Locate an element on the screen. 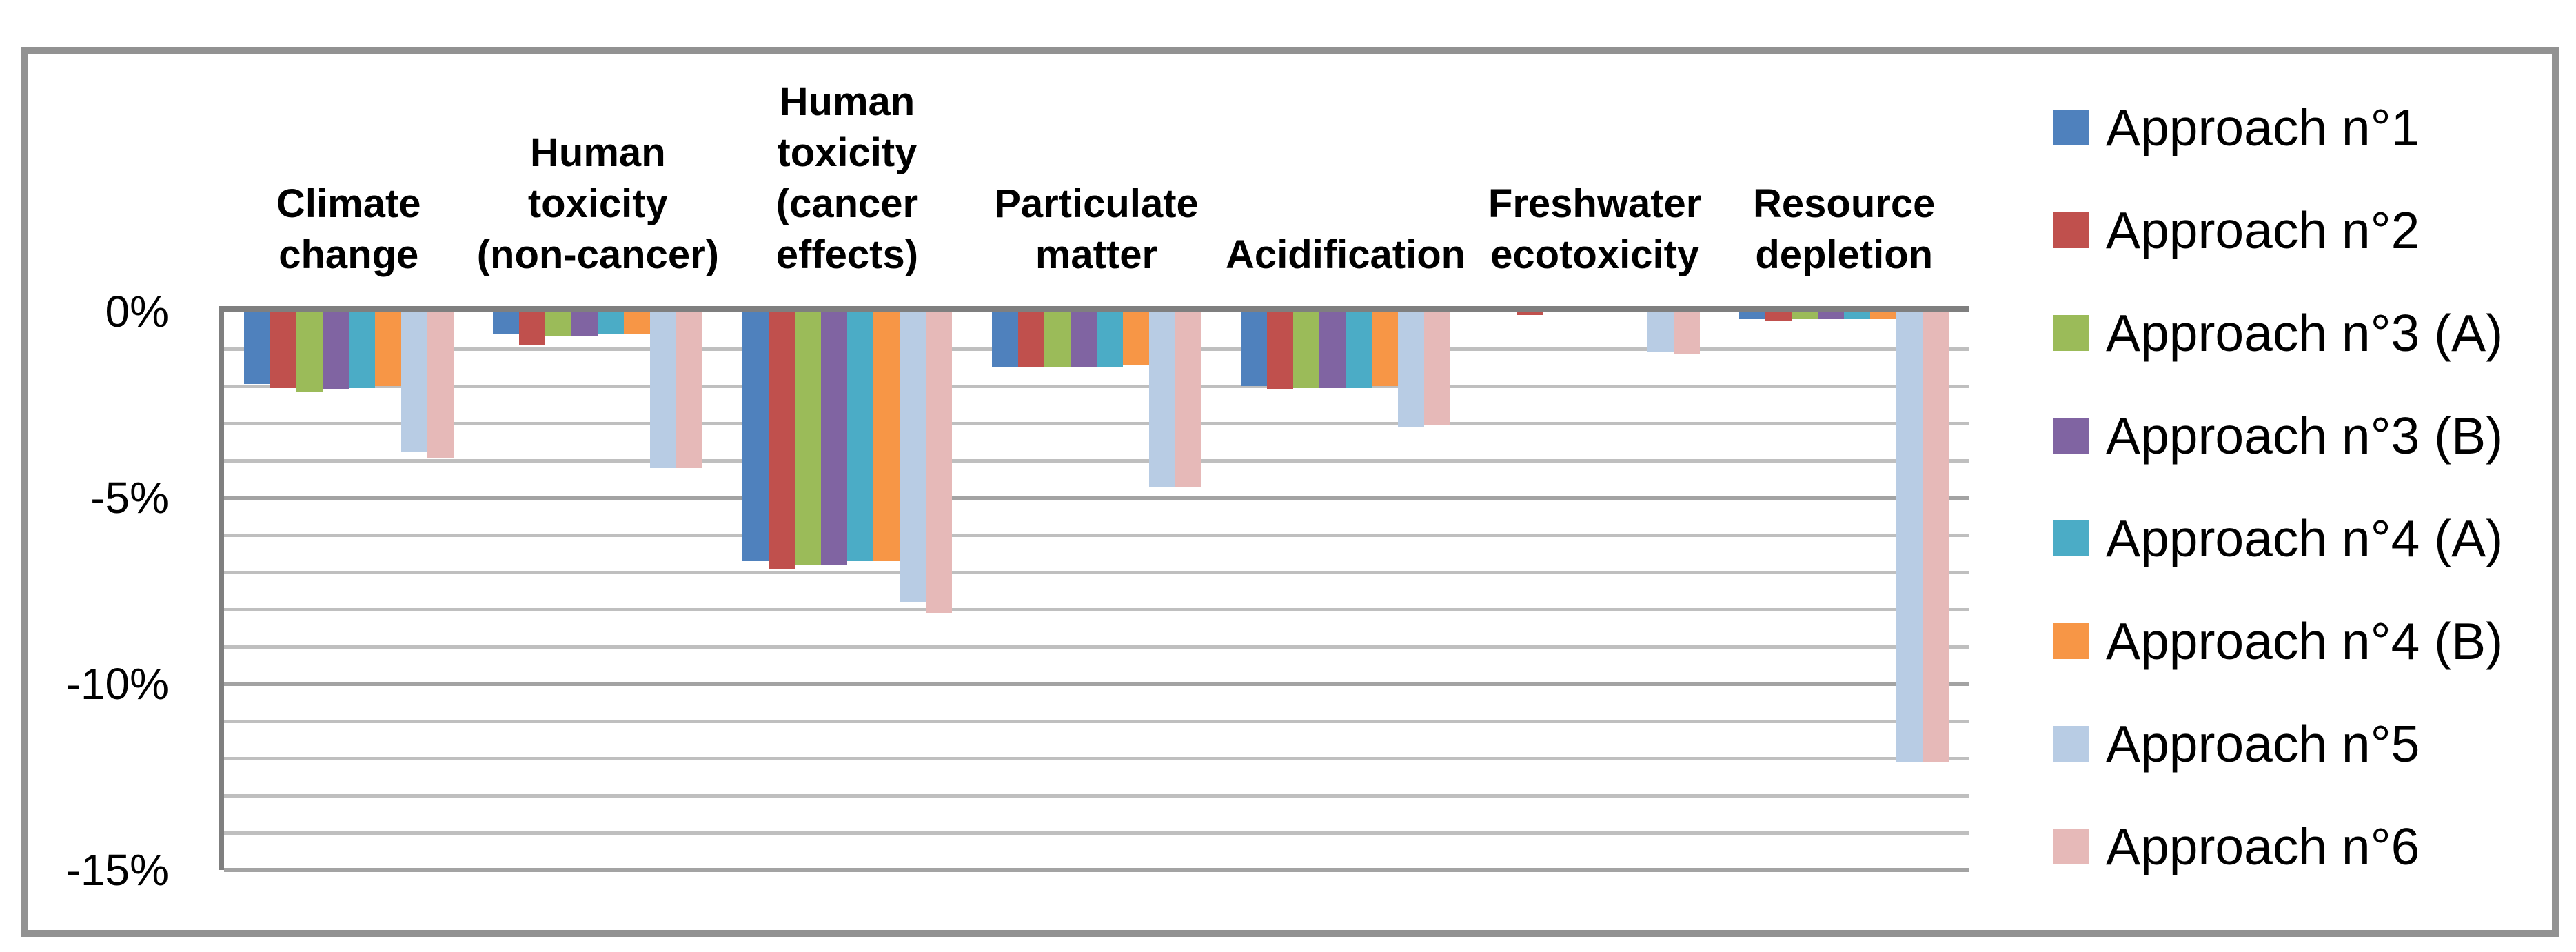 The image size is (2576, 952). bar-series2-cat6 is located at coordinates (1529, 314).